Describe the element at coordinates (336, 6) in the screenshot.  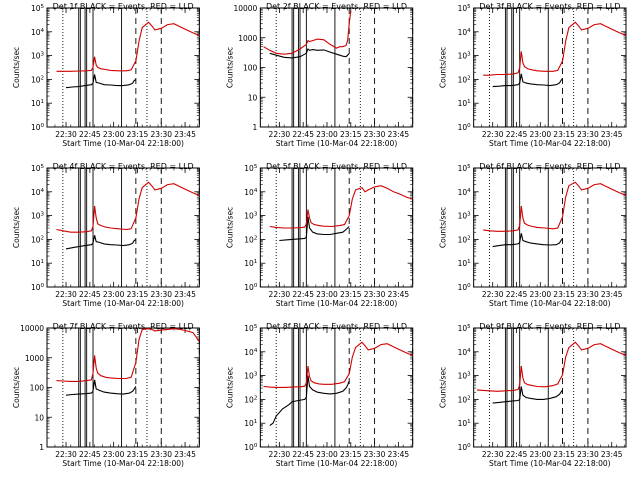
I see `chart-title: Det 2f BLACK = Events, RED = LLD` at that location.